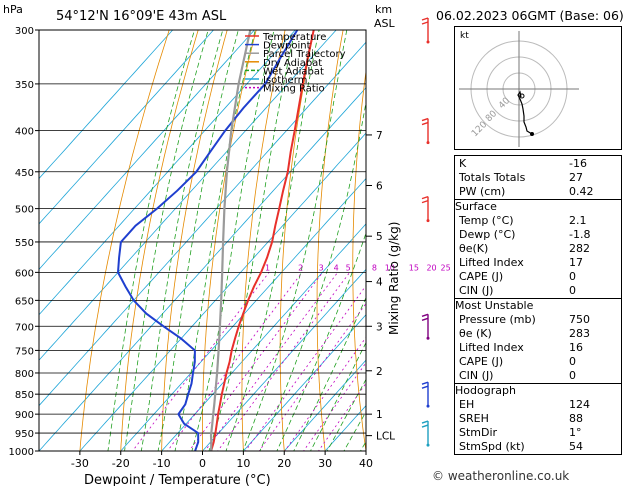 The width and height of the screenshot is (629, 486). Describe the element at coordinates (267, 267) in the screenshot. I see `mixing-ratio-label: 1` at that location.